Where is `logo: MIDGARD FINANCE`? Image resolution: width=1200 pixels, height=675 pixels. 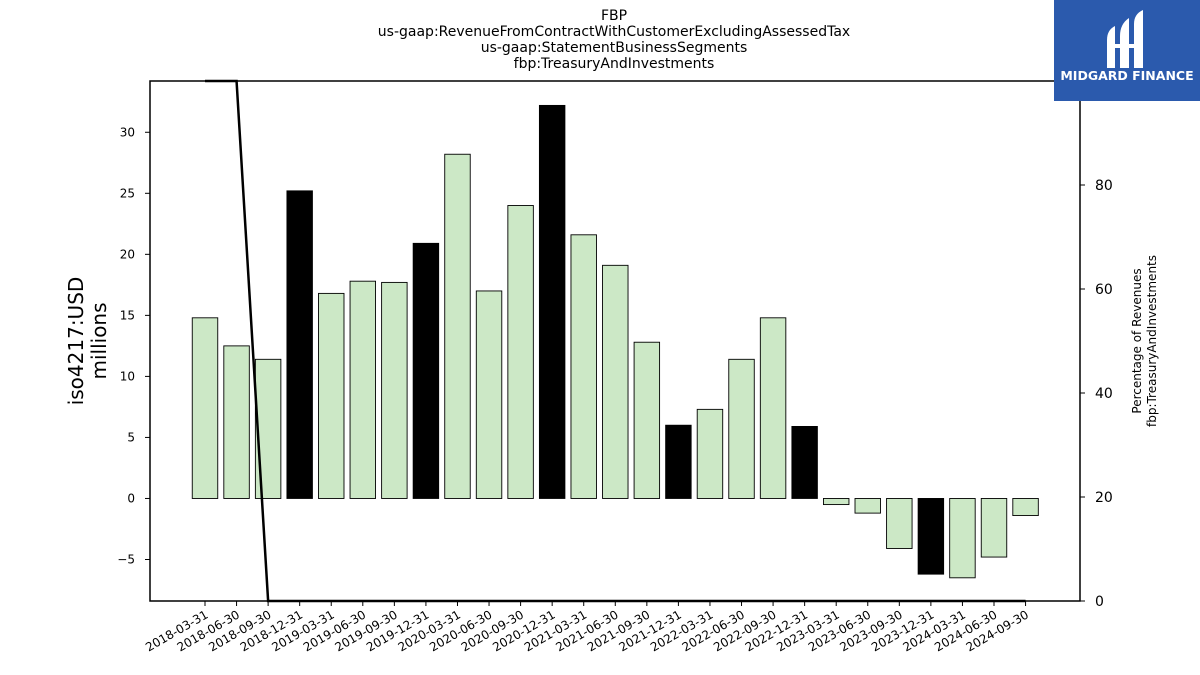
logo: MIDGARD FINANCE is located at coordinates (1127, 50).